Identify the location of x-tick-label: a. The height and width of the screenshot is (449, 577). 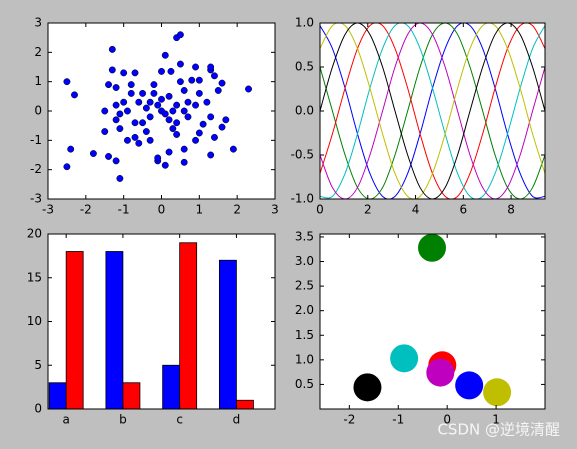
(65, 420).